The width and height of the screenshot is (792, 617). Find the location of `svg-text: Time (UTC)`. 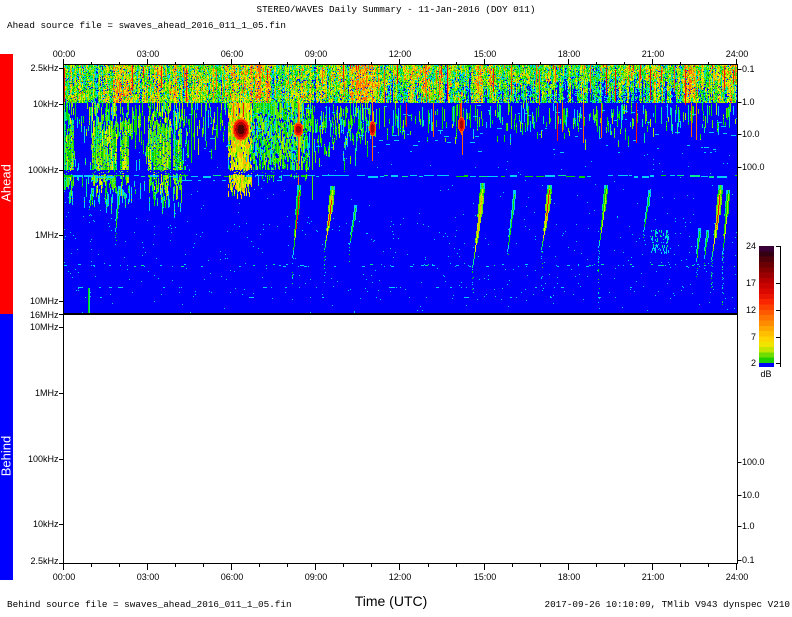

svg-text: Time (UTC) is located at coordinates (391, 601).